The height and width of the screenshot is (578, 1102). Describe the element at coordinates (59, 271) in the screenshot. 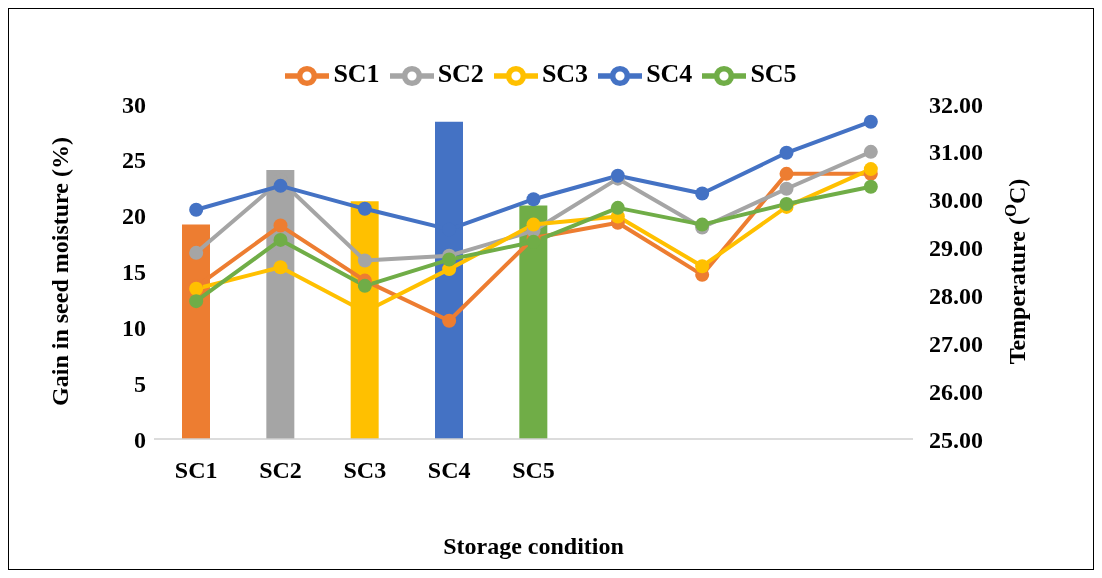

I see `y-axis-title: Gain in seed moisture (%)` at that location.